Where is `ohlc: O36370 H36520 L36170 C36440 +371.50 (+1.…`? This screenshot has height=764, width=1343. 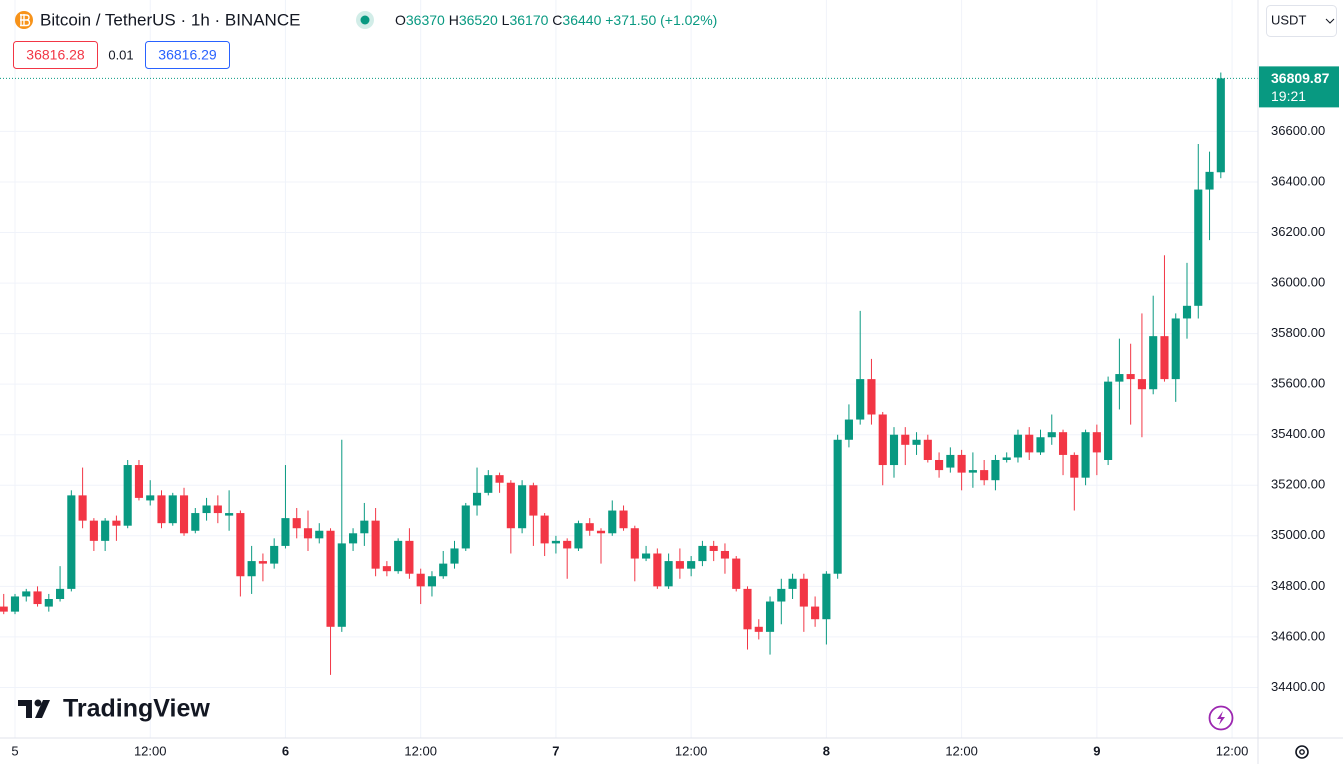 ohlc: O36370 H36520 L36170 C36440 +371.50 (+1.… is located at coordinates (556, 20).